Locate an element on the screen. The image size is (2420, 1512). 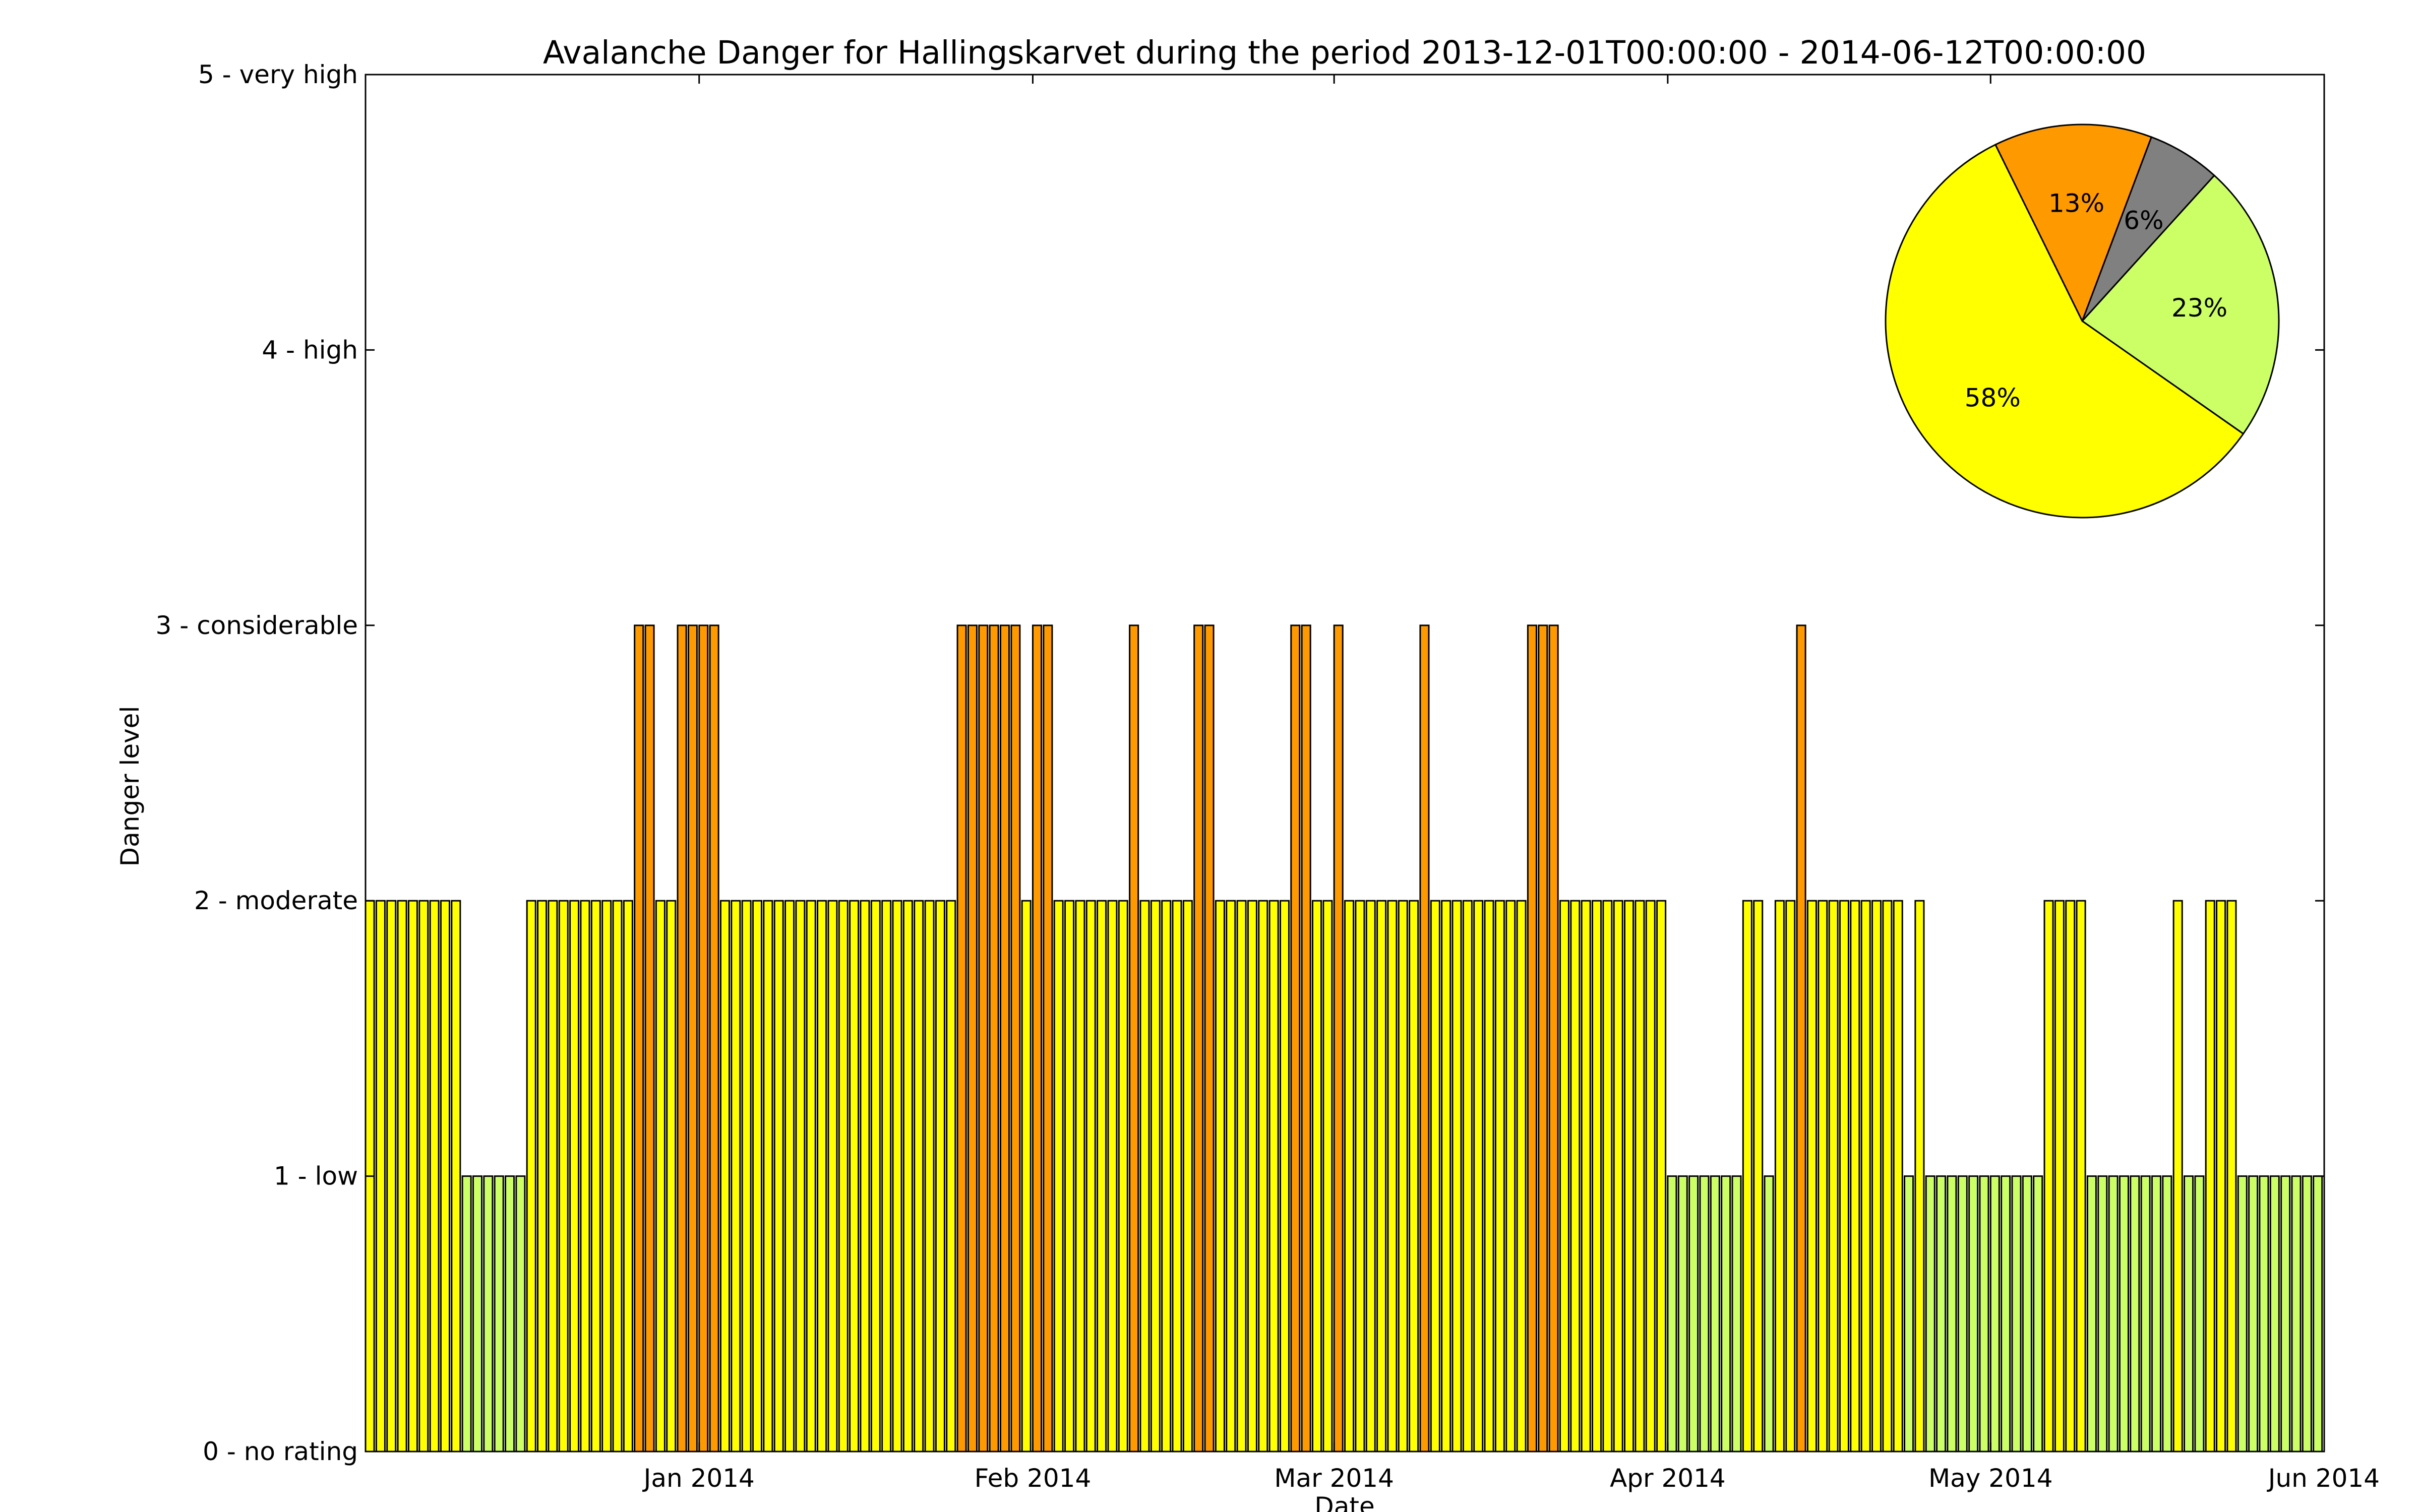
x-tick-label: Apr 2014 is located at coordinates (1668, 1478).